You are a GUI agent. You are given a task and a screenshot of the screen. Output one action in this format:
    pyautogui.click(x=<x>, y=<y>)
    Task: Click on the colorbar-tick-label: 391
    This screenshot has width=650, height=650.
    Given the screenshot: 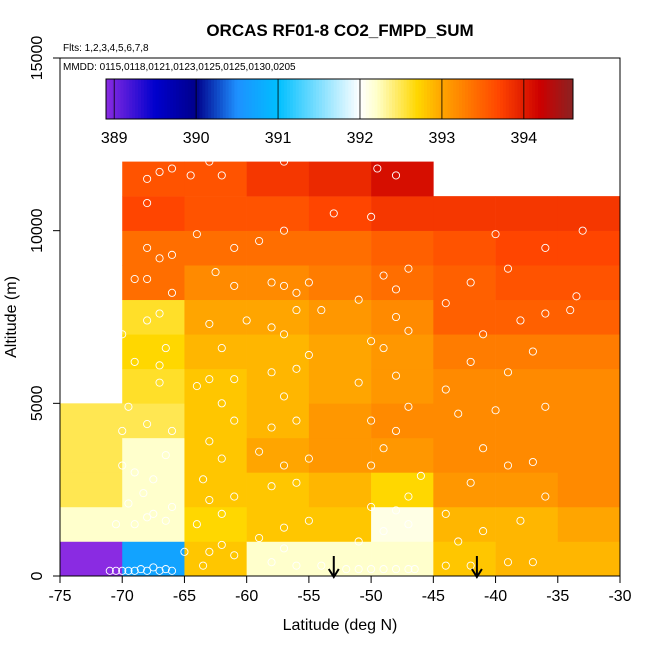 What is the action you would take?
    pyautogui.click(x=278, y=138)
    